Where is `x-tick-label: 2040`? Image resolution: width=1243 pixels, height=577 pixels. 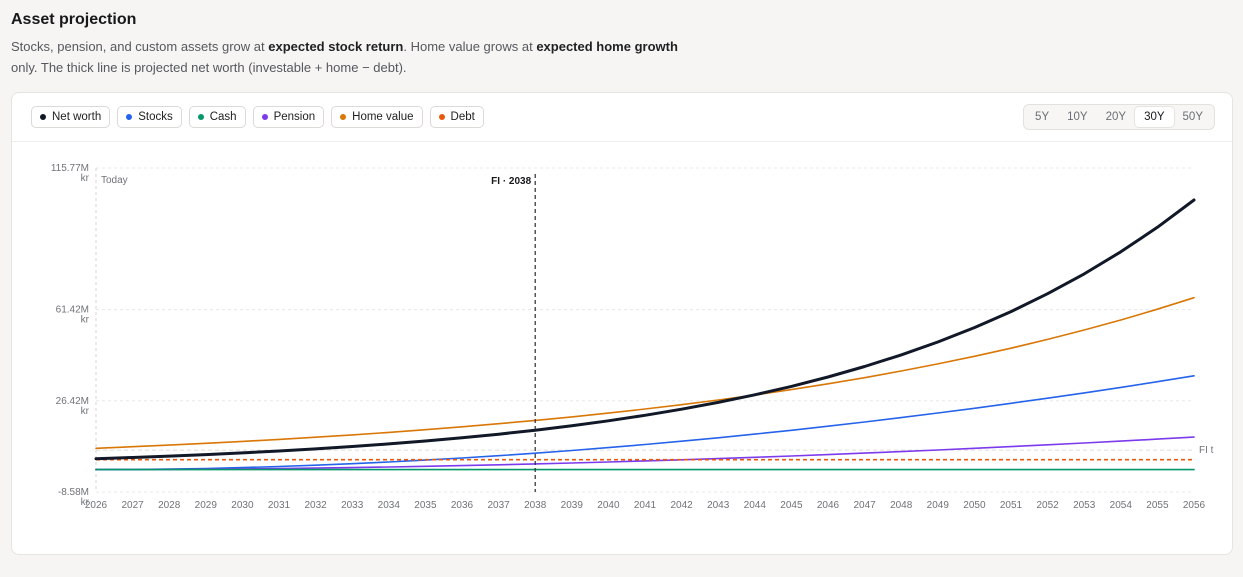
x-tick-label: 2040 is located at coordinates (608, 505).